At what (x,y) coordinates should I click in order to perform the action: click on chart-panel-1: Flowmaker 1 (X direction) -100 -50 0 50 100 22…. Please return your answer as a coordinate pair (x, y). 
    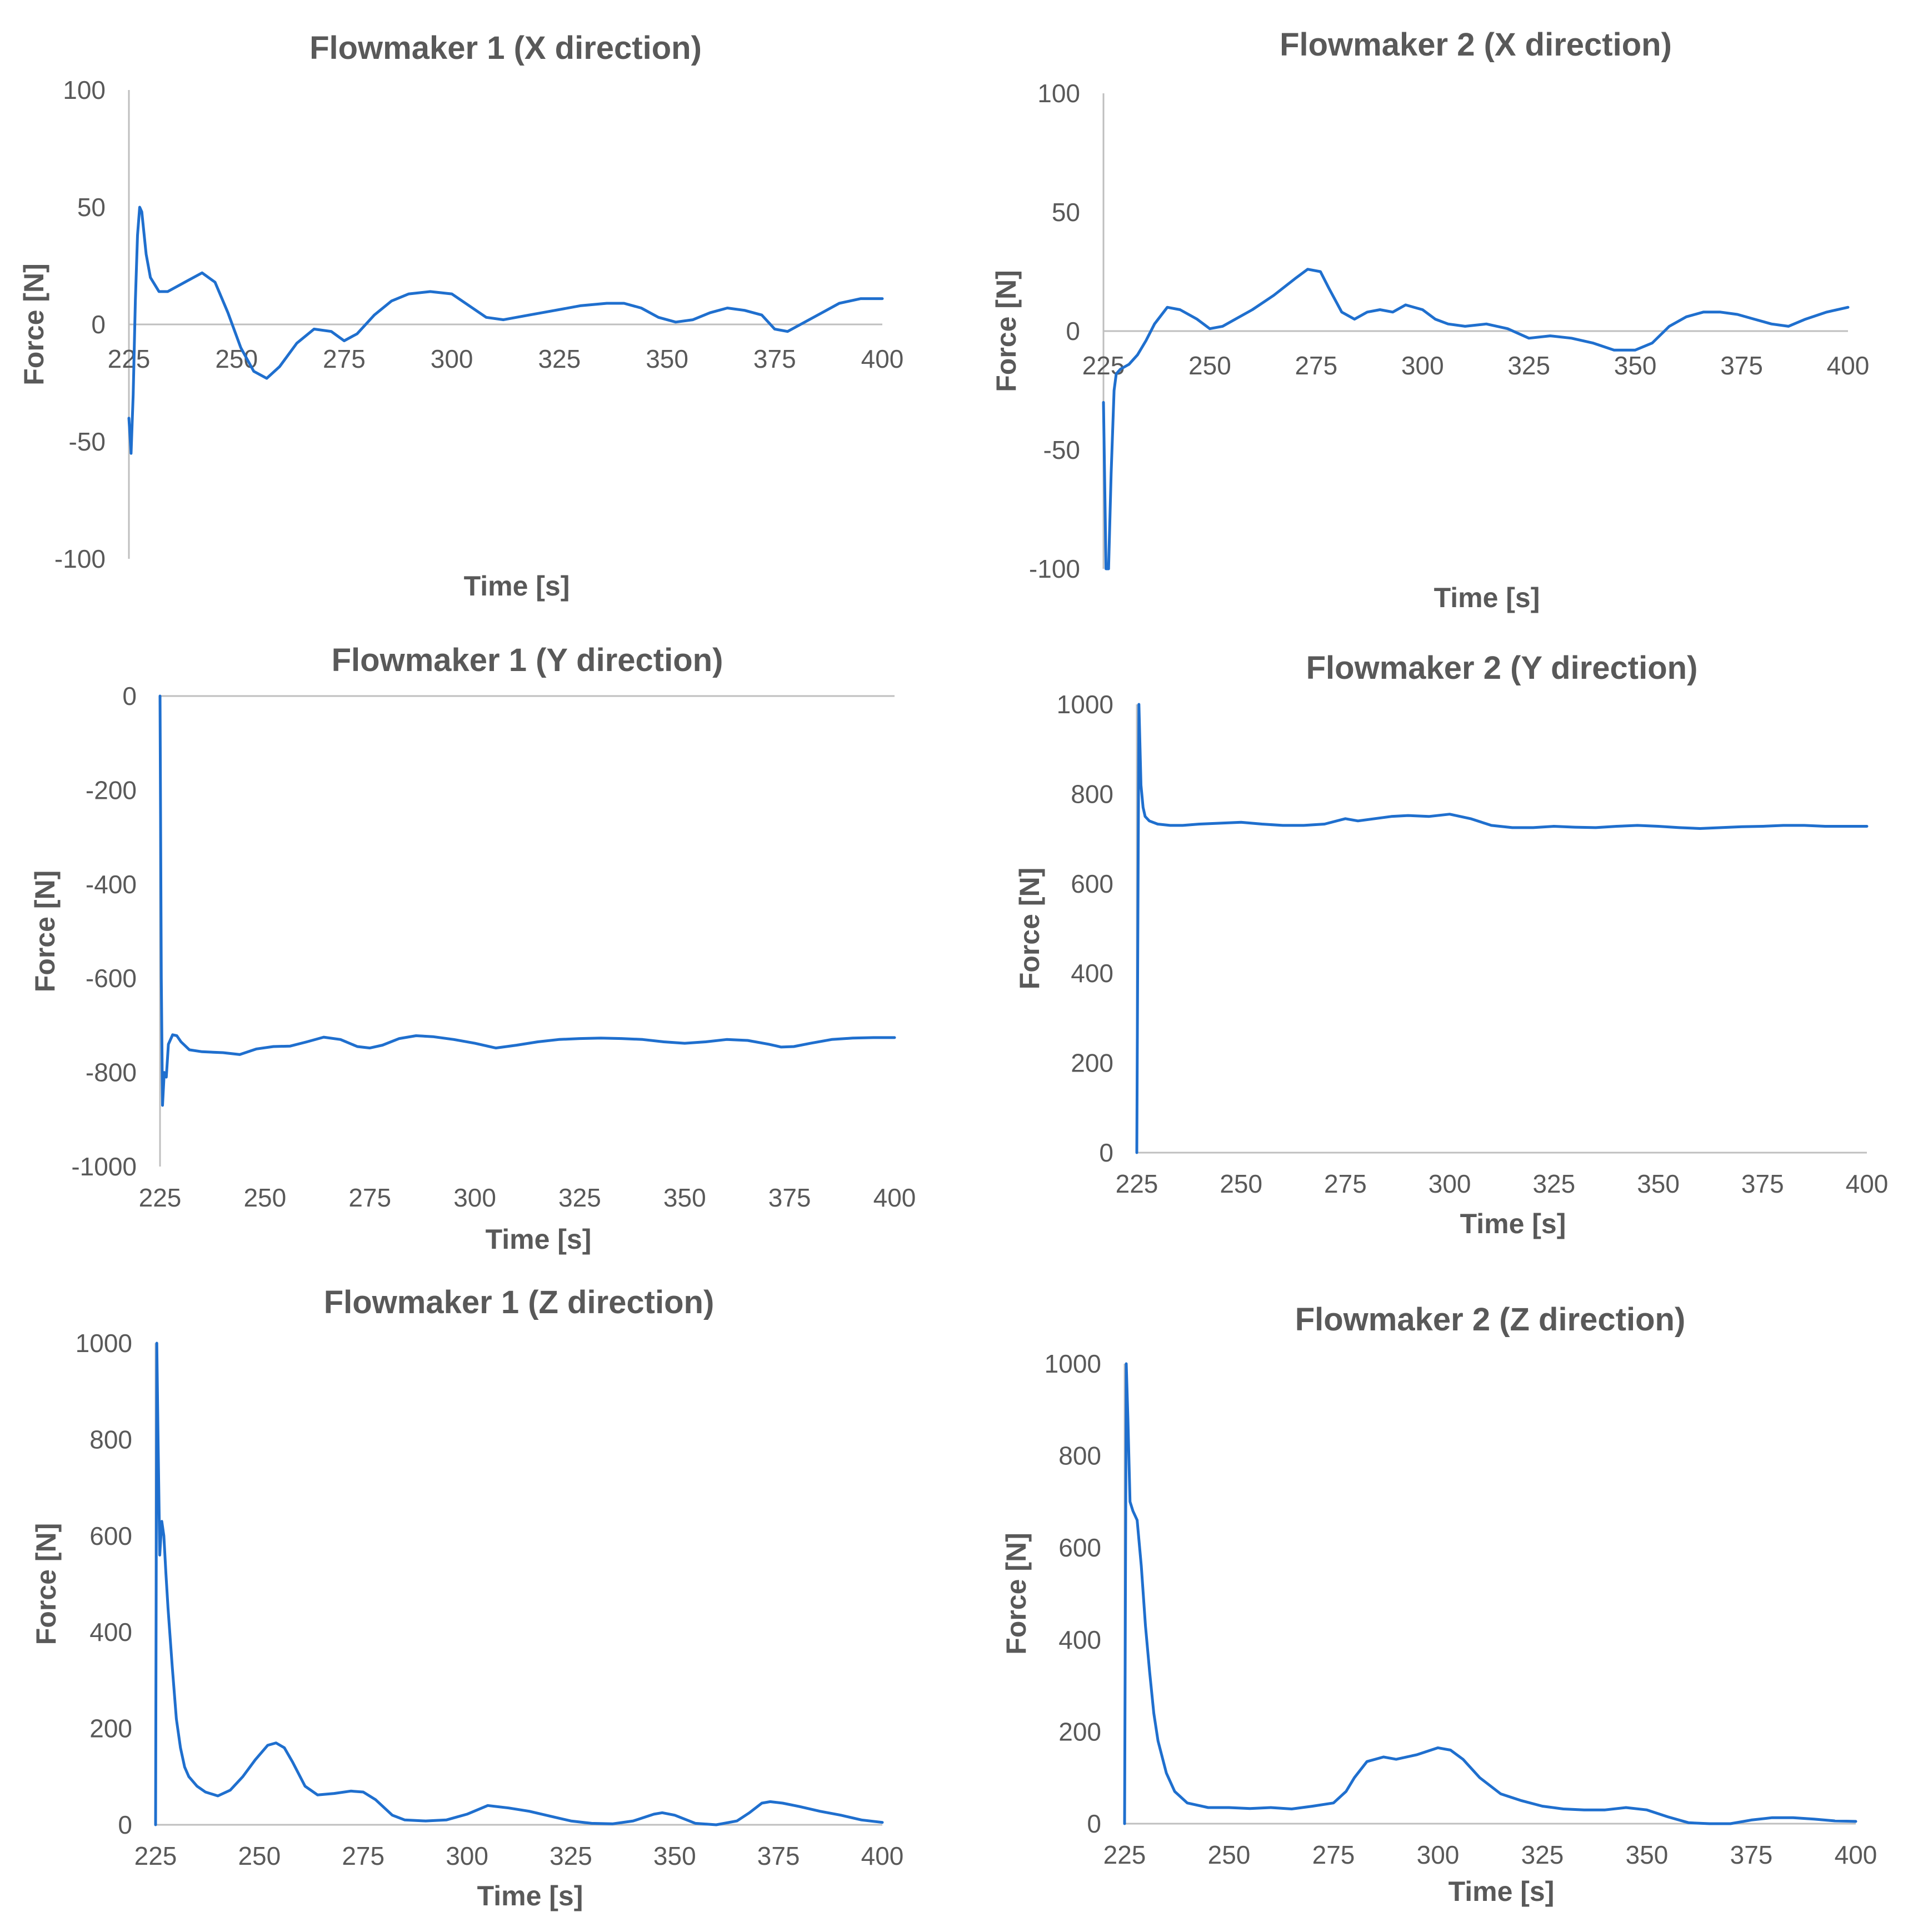
    Looking at the image, I should click on (460, 316).